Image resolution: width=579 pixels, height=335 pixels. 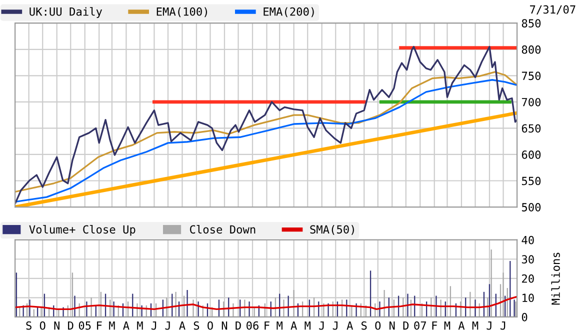 What do you see at coordinates (289, 12) in the screenshot?
I see `legend-label: EMA(200)` at bounding box center [289, 12].